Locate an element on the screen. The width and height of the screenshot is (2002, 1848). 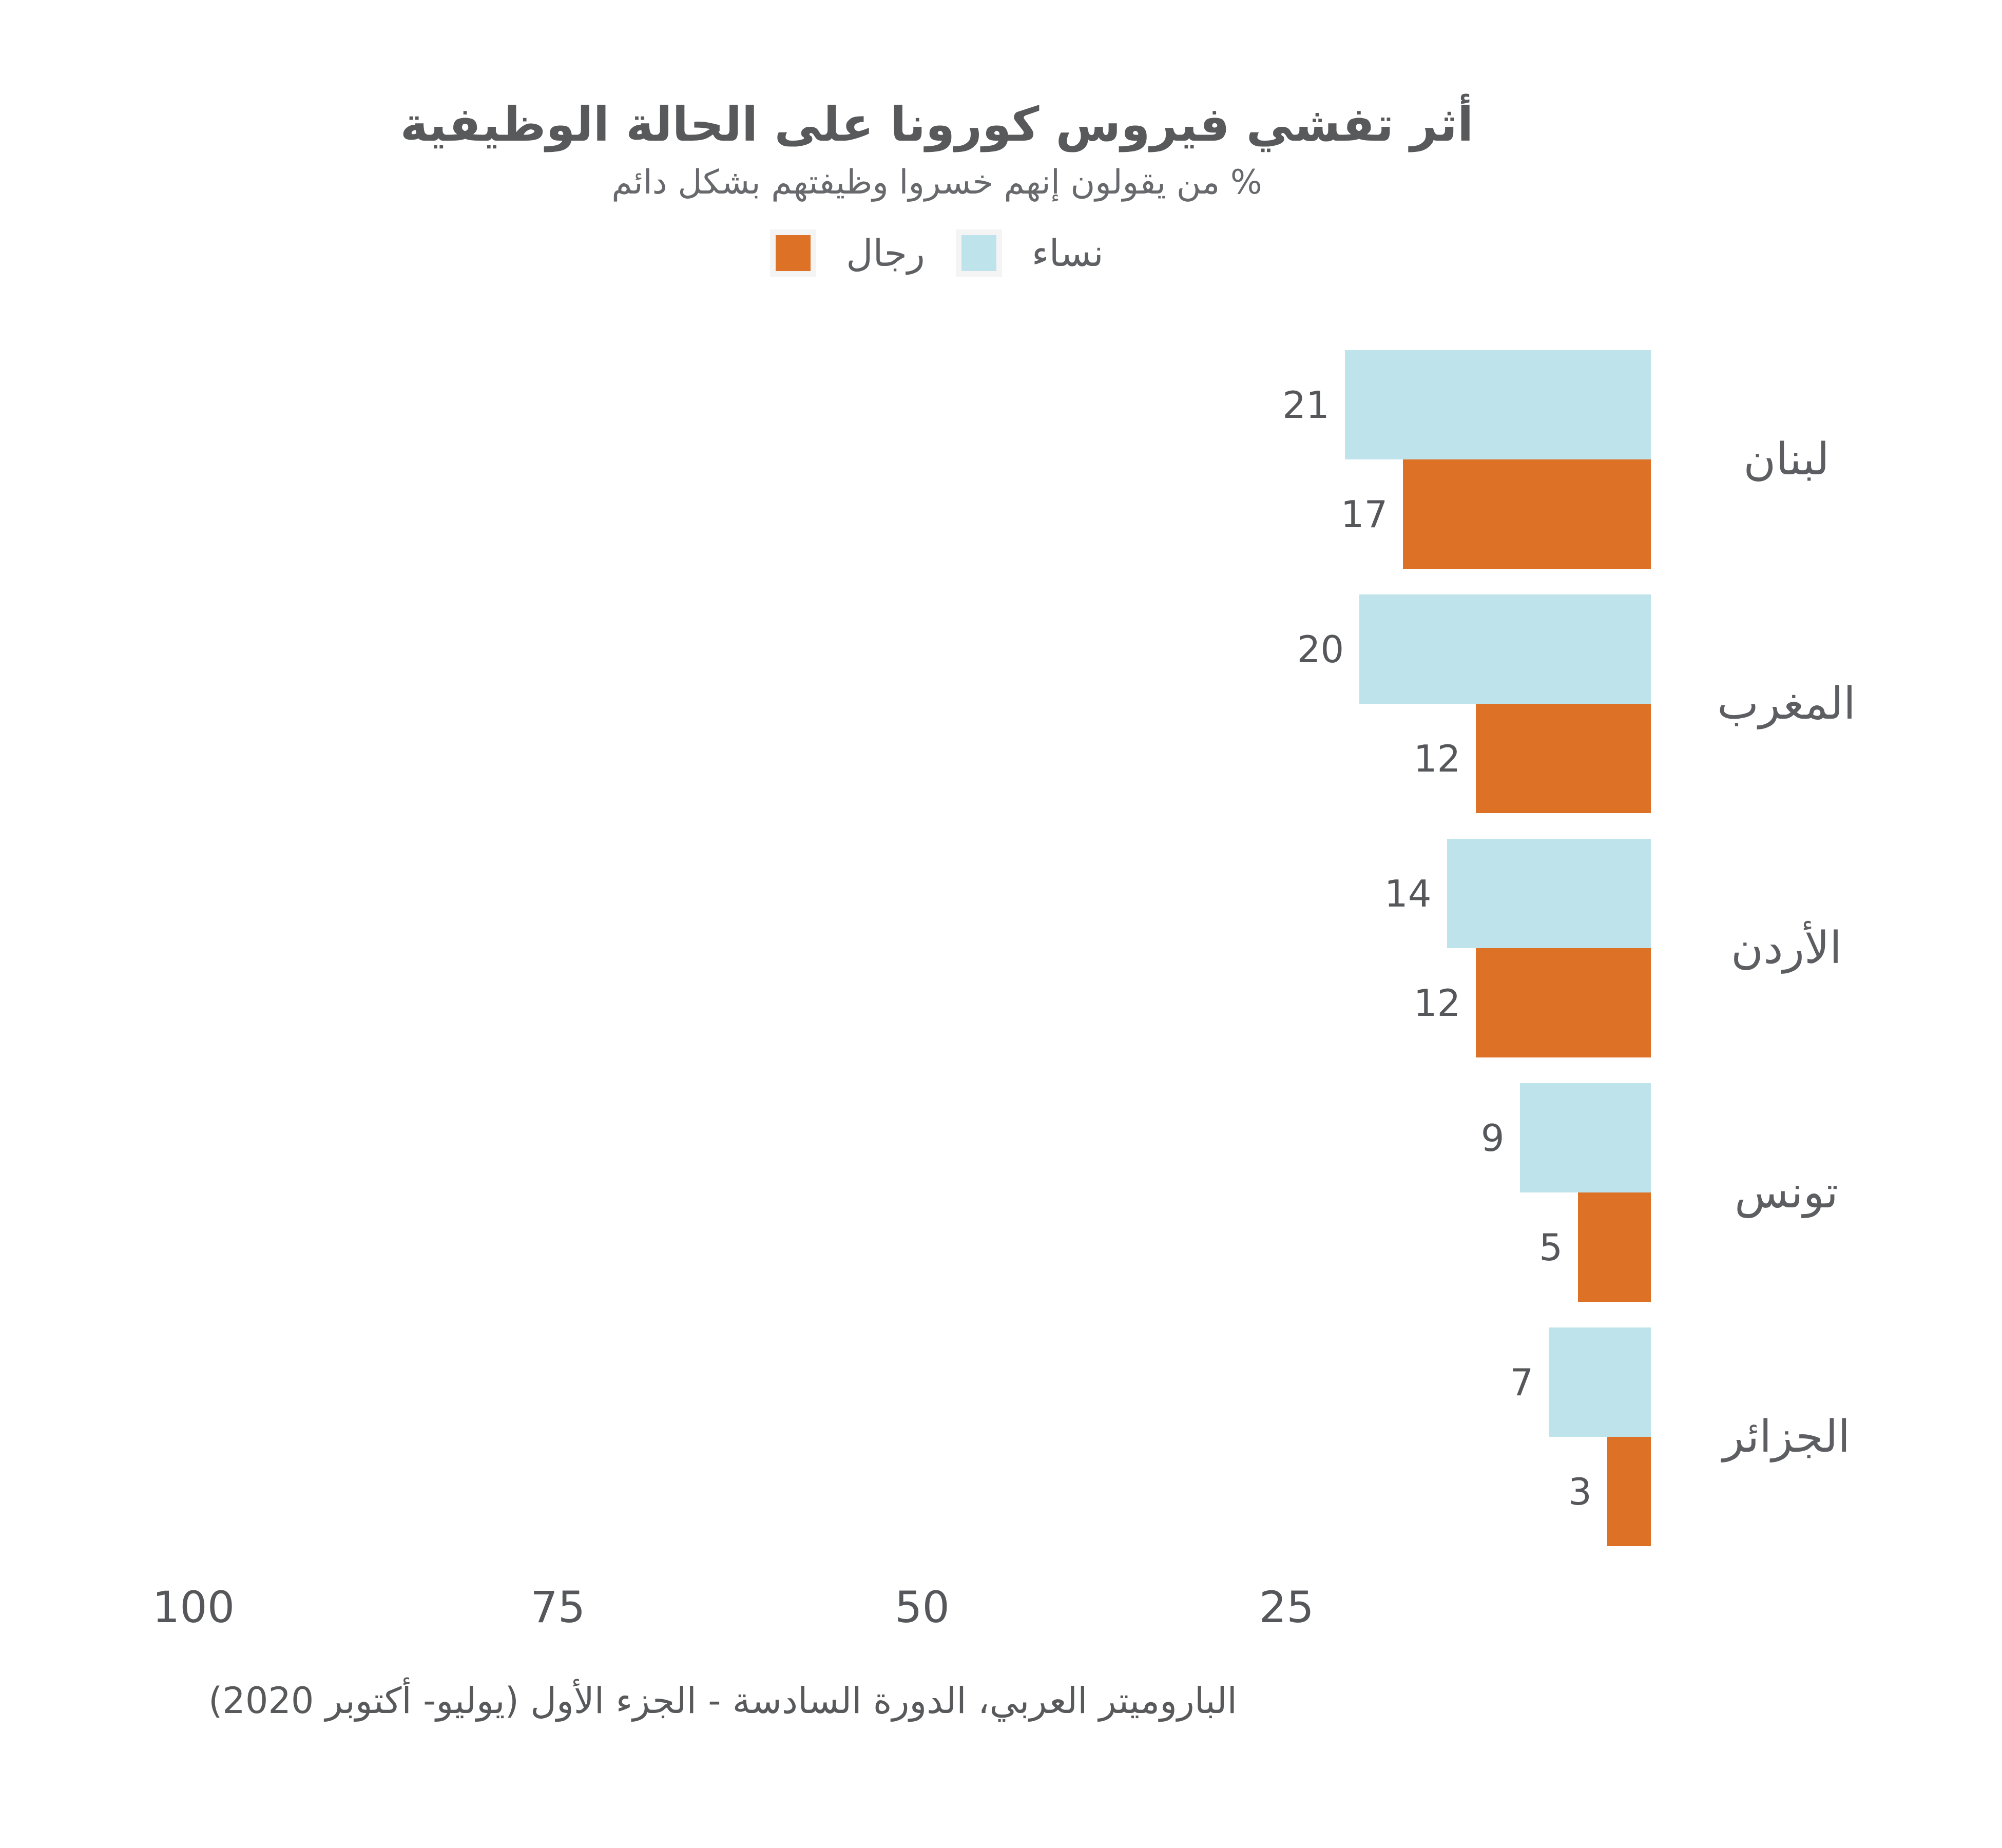
legend: رجال نساء is located at coordinates (937, 253).